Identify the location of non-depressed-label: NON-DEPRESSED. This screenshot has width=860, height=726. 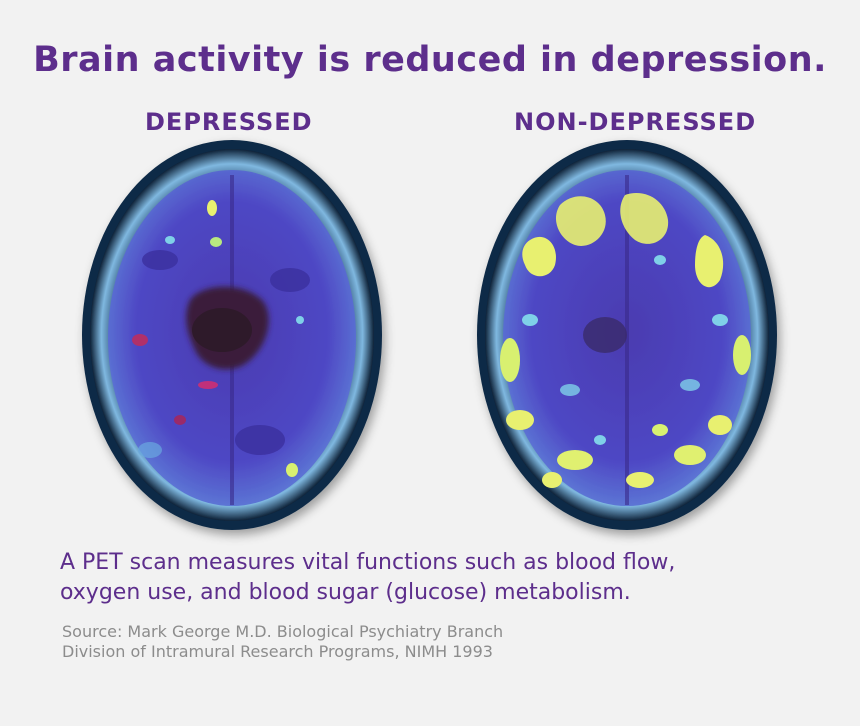
(635, 122).